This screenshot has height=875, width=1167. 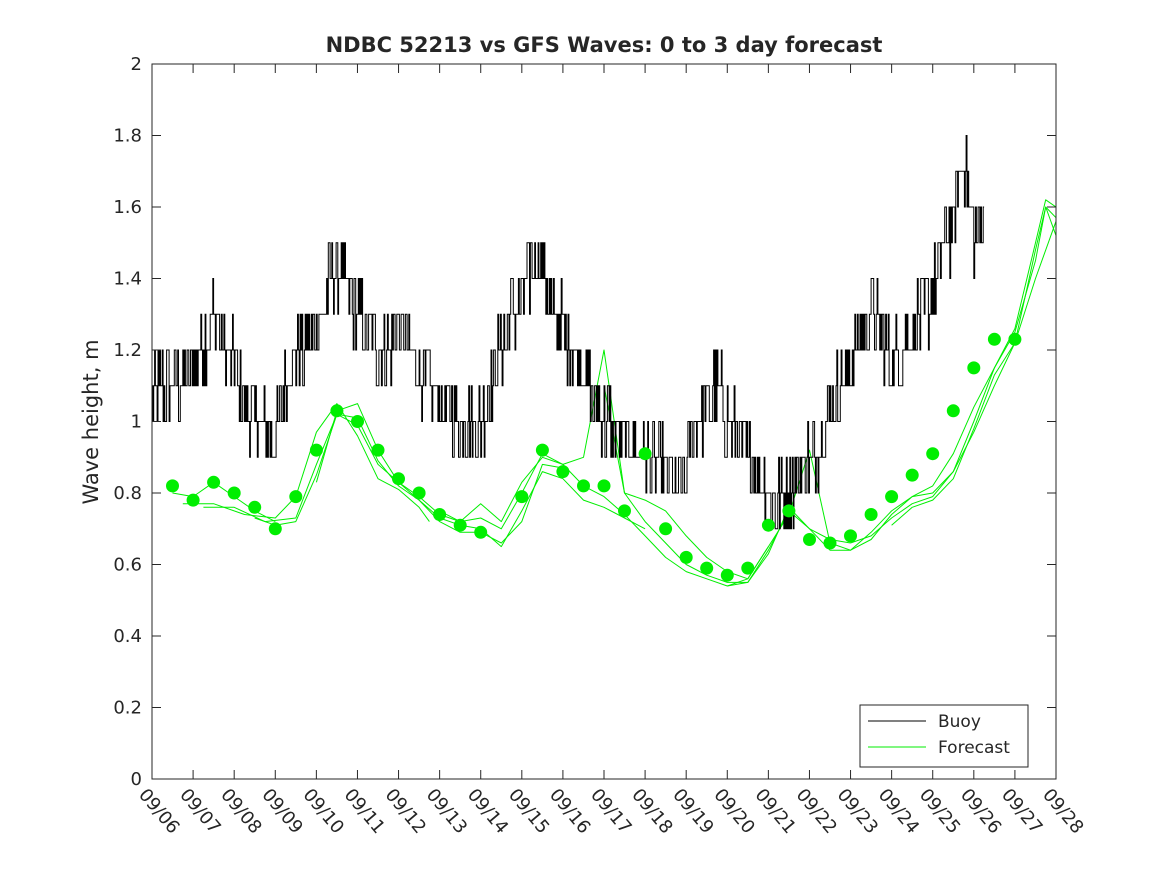 I want to click on y-axis-label: Wave height, m, so click(x=91, y=421).